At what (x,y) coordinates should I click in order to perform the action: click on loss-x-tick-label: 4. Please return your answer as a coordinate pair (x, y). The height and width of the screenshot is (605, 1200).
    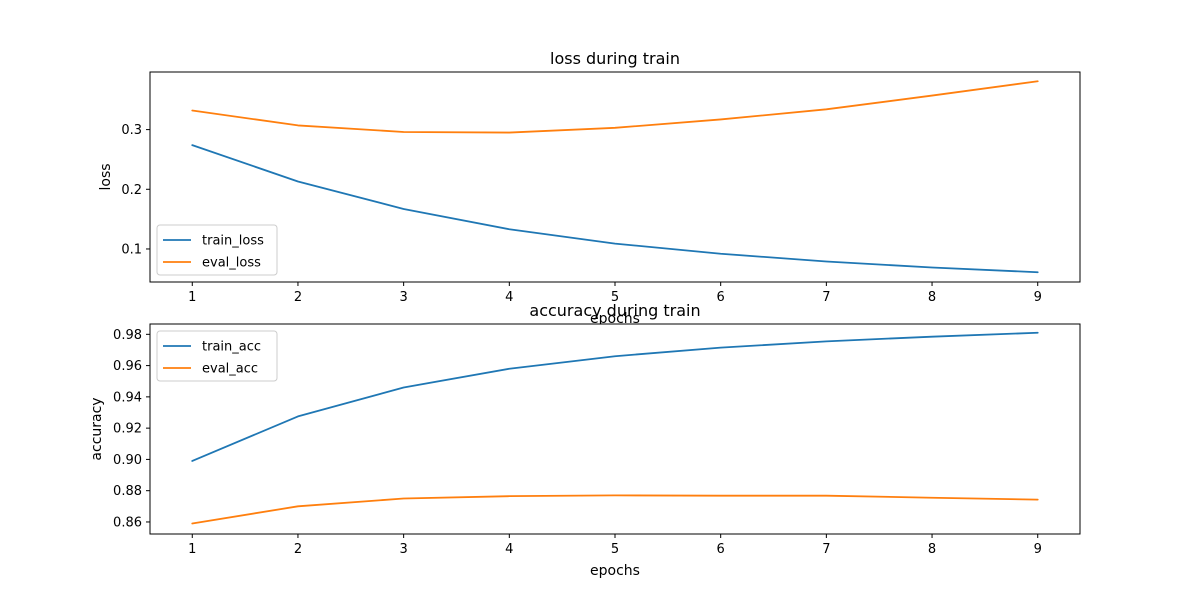
    Looking at the image, I should click on (509, 297).